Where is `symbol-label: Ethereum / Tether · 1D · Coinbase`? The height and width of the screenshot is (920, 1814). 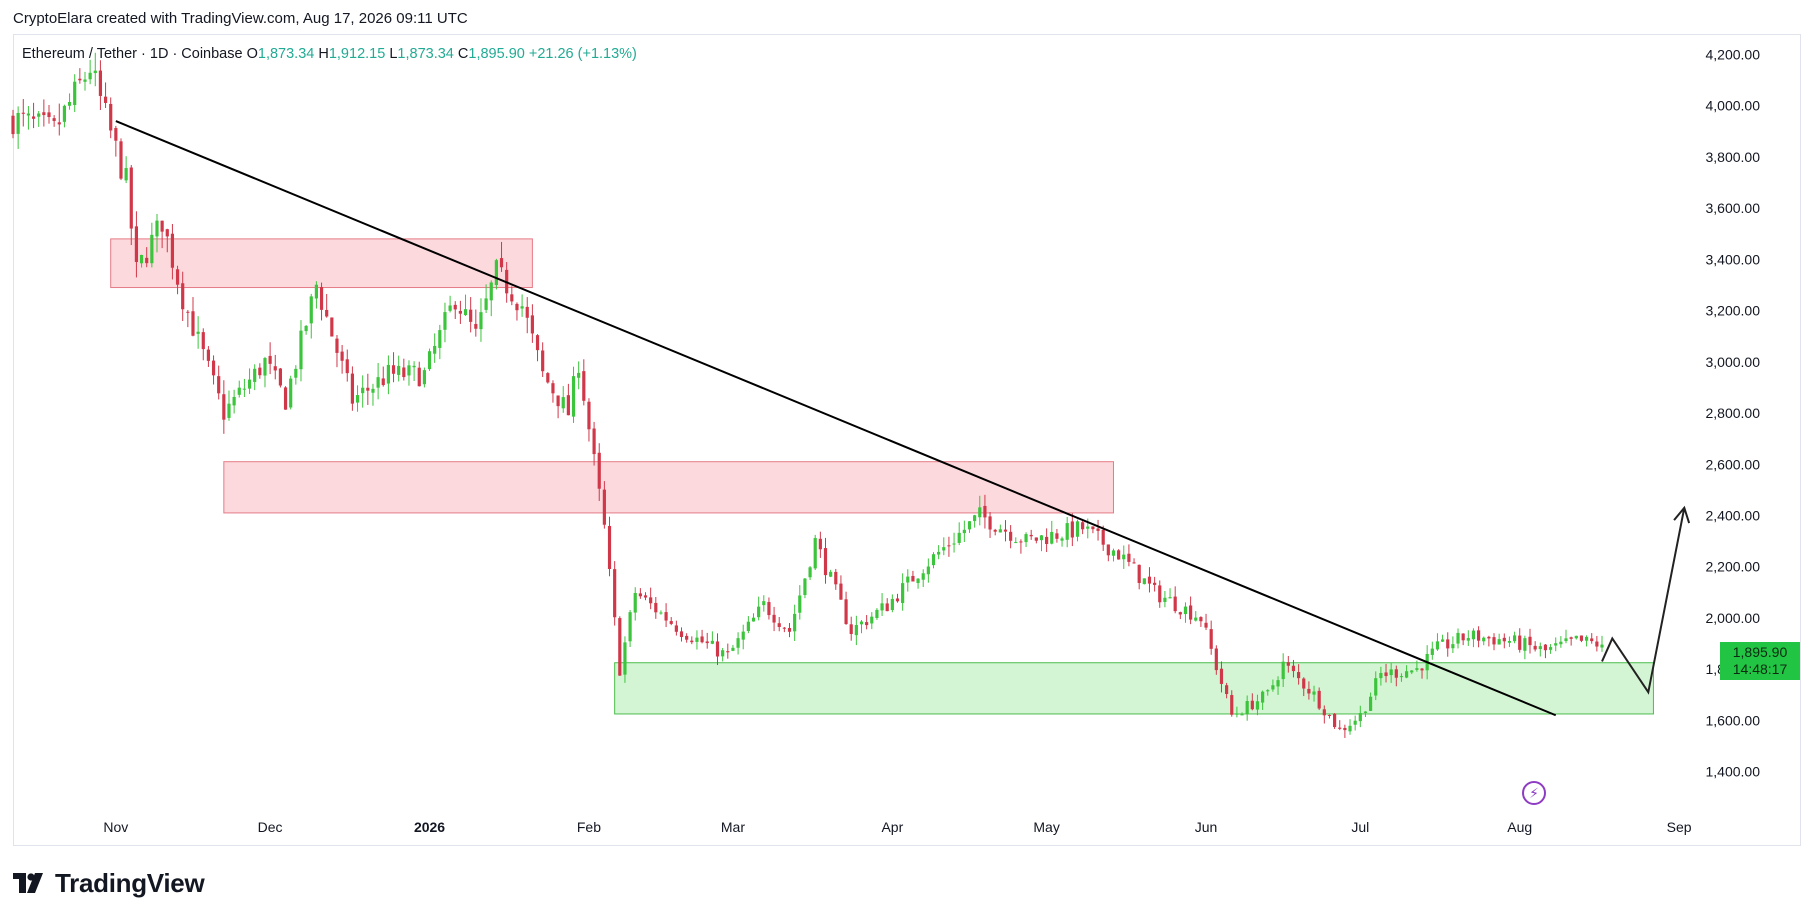 symbol-label: Ethereum / Tether · 1D · Coinbase is located at coordinates (132, 54).